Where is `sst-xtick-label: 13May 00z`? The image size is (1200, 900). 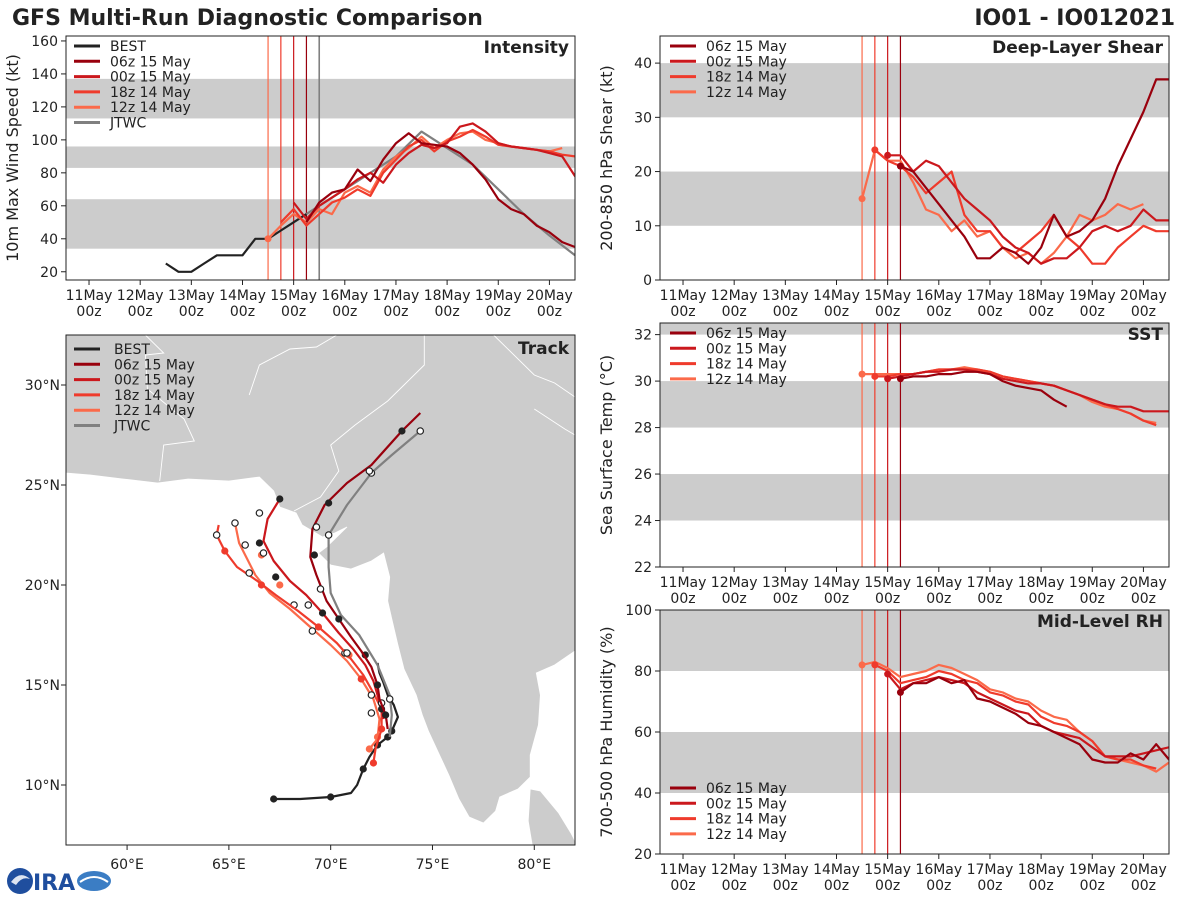
sst-xtick-label: 13May 00z is located at coordinates (785, 591).